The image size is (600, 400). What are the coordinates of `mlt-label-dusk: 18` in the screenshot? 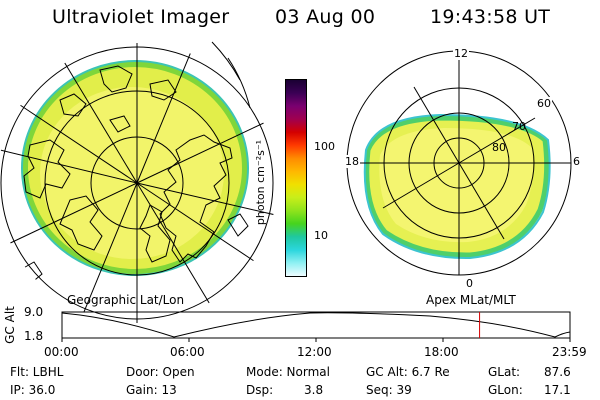 It's located at (352, 161).